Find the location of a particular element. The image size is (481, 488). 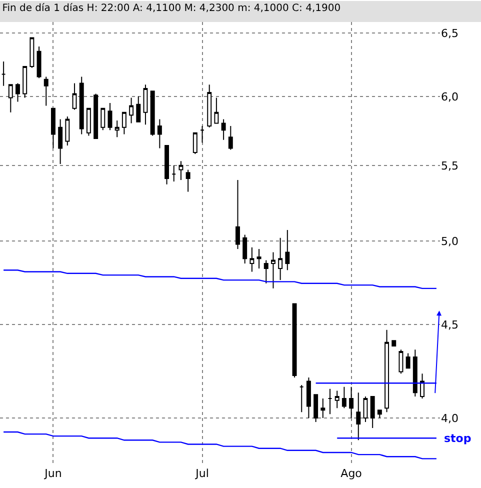

y-tick-label: 4,0 is located at coordinates (449, 418).